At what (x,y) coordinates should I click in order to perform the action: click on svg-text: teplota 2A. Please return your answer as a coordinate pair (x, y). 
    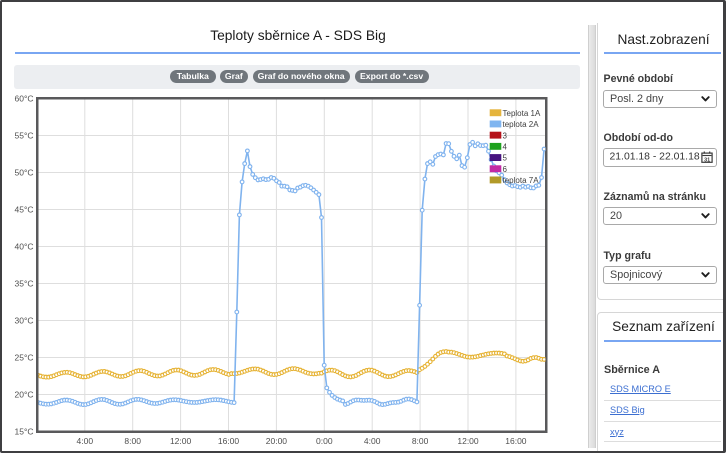
    Looking at the image, I should click on (521, 124).